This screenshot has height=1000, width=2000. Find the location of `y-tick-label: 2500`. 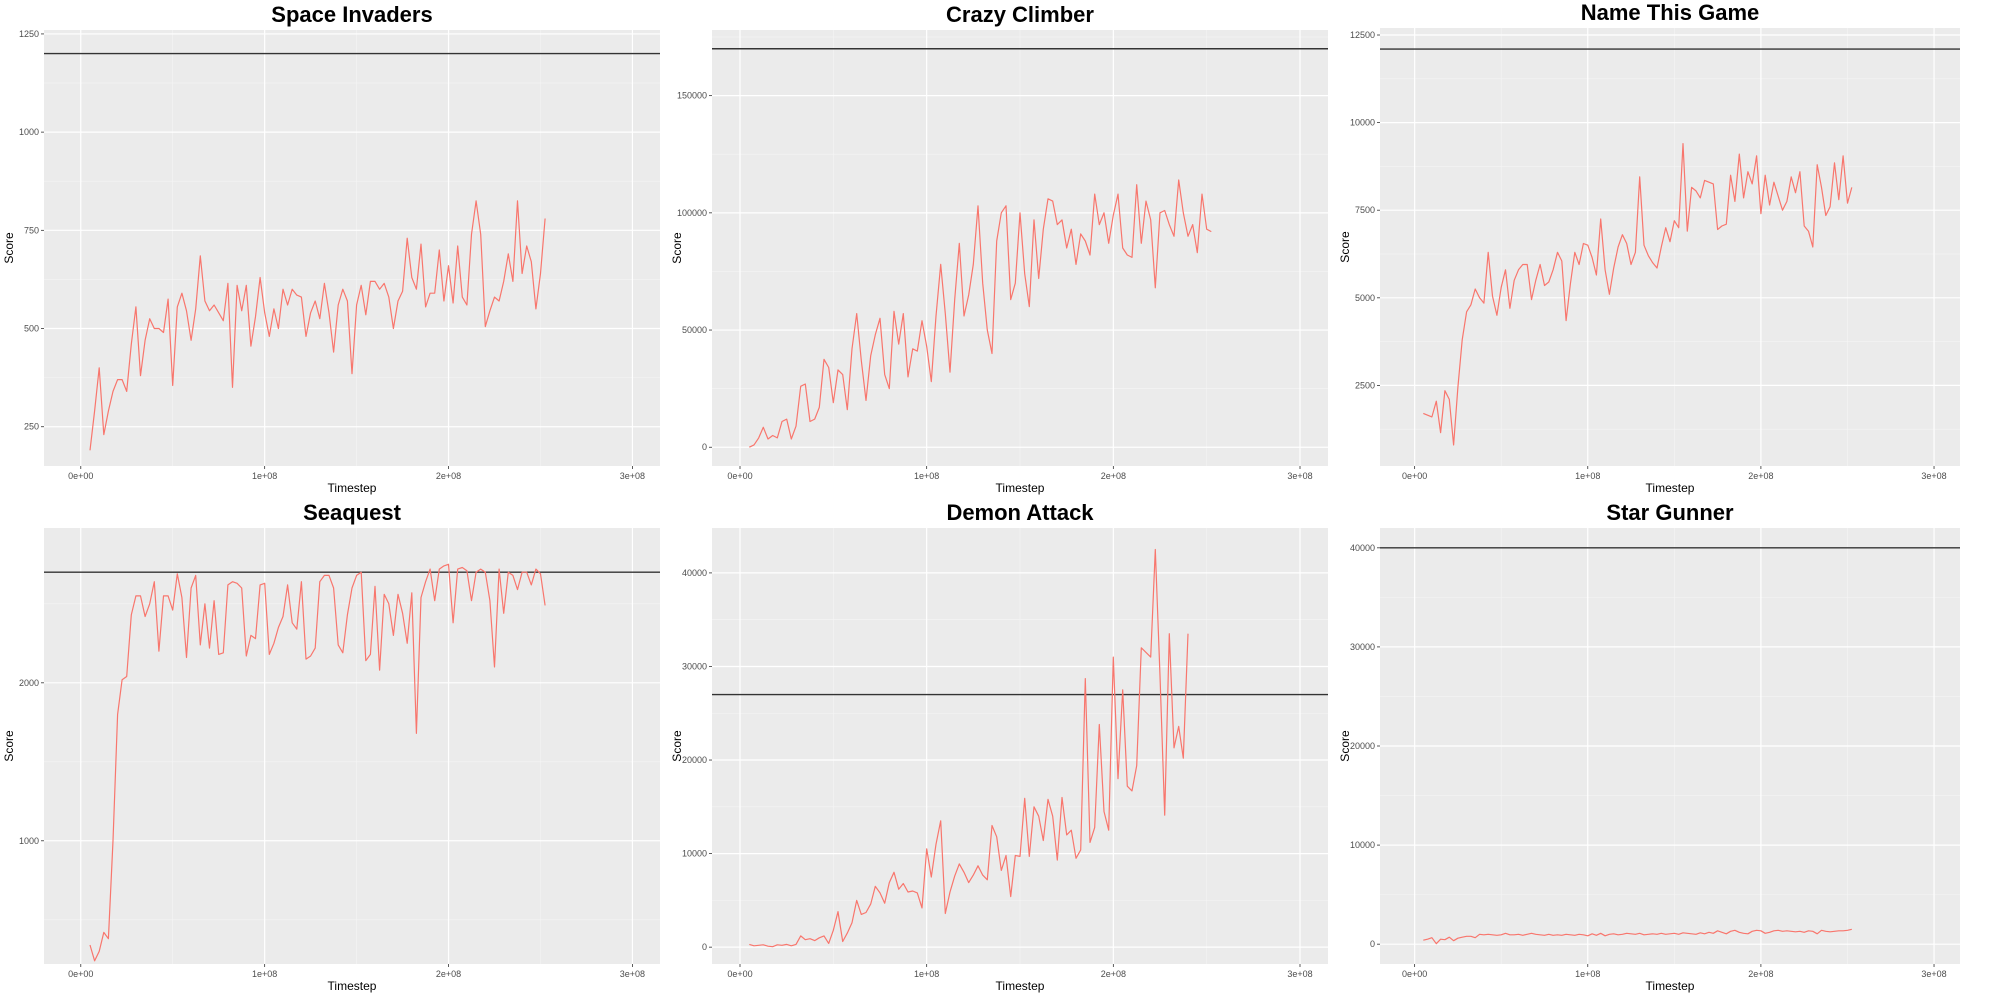

y-tick-label: 2500 is located at coordinates (1365, 385).